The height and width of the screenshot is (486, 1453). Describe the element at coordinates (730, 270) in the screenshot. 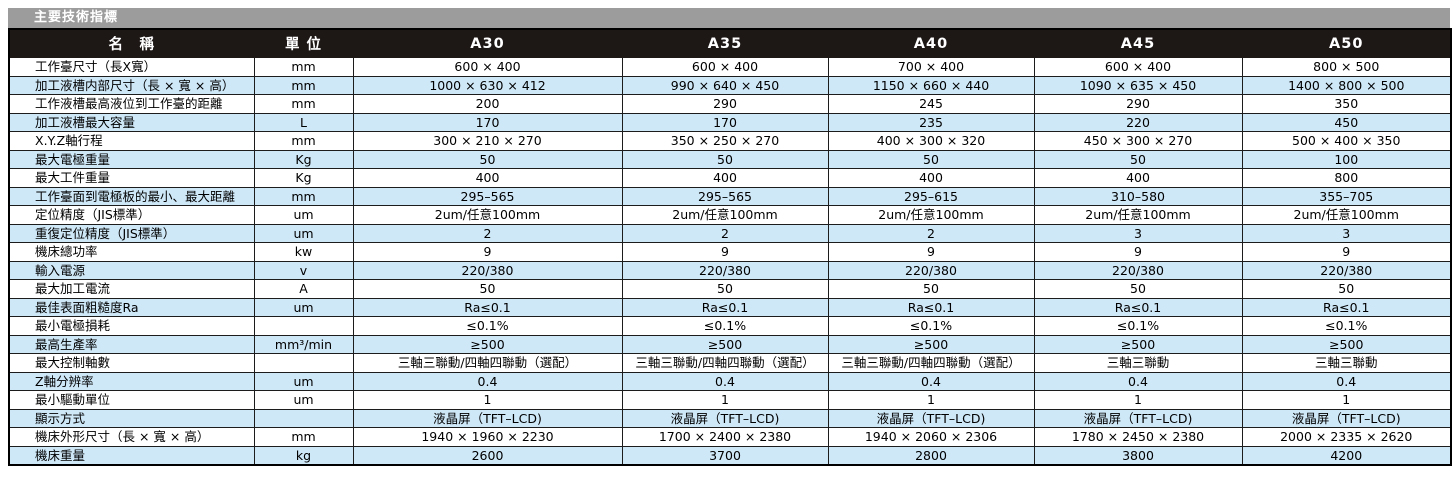

I see `table-row: 輸入電源 v 220/380 220/380 220/380 220/380 220/380` at that location.